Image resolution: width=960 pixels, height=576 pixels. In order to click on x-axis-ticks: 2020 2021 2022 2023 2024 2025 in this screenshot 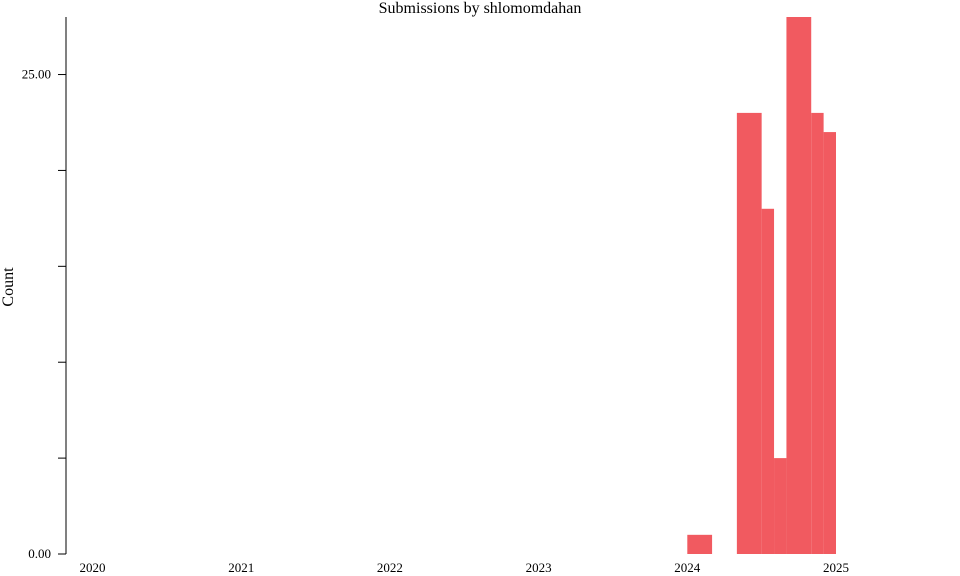, I will do `click(465, 567)`.